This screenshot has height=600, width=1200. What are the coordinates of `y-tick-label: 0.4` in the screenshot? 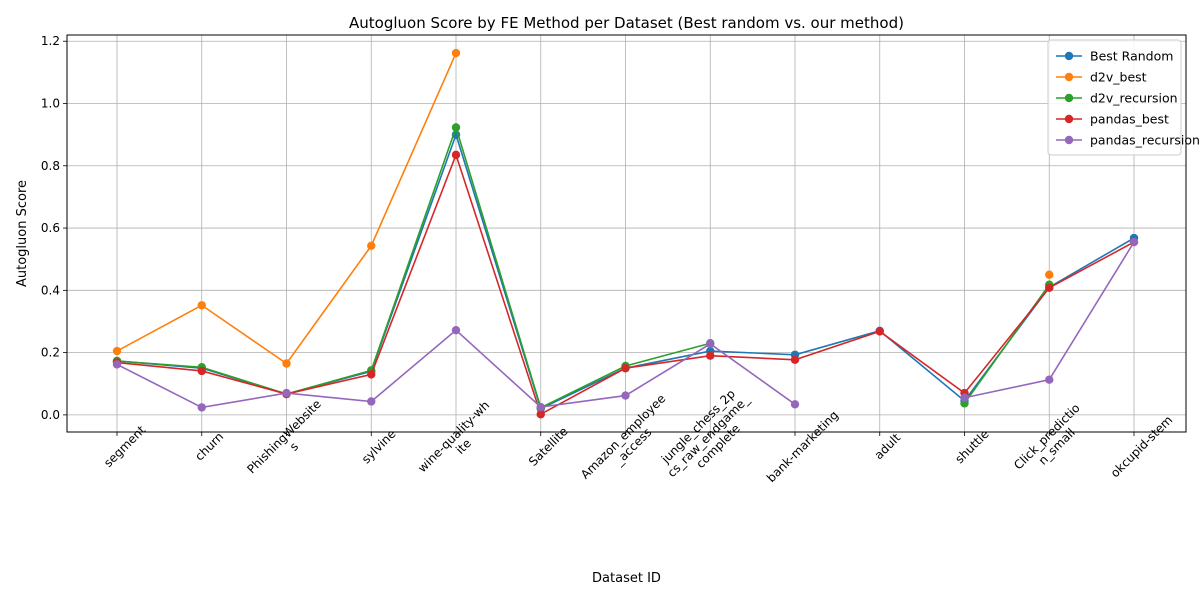 It's located at (50, 290).